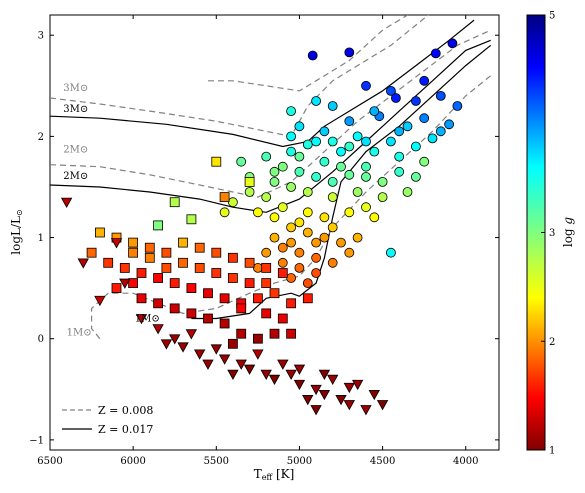  What do you see at coordinates (465, 461) in the screenshot?
I see `x-tick-label-5: 4000` at bounding box center [465, 461].